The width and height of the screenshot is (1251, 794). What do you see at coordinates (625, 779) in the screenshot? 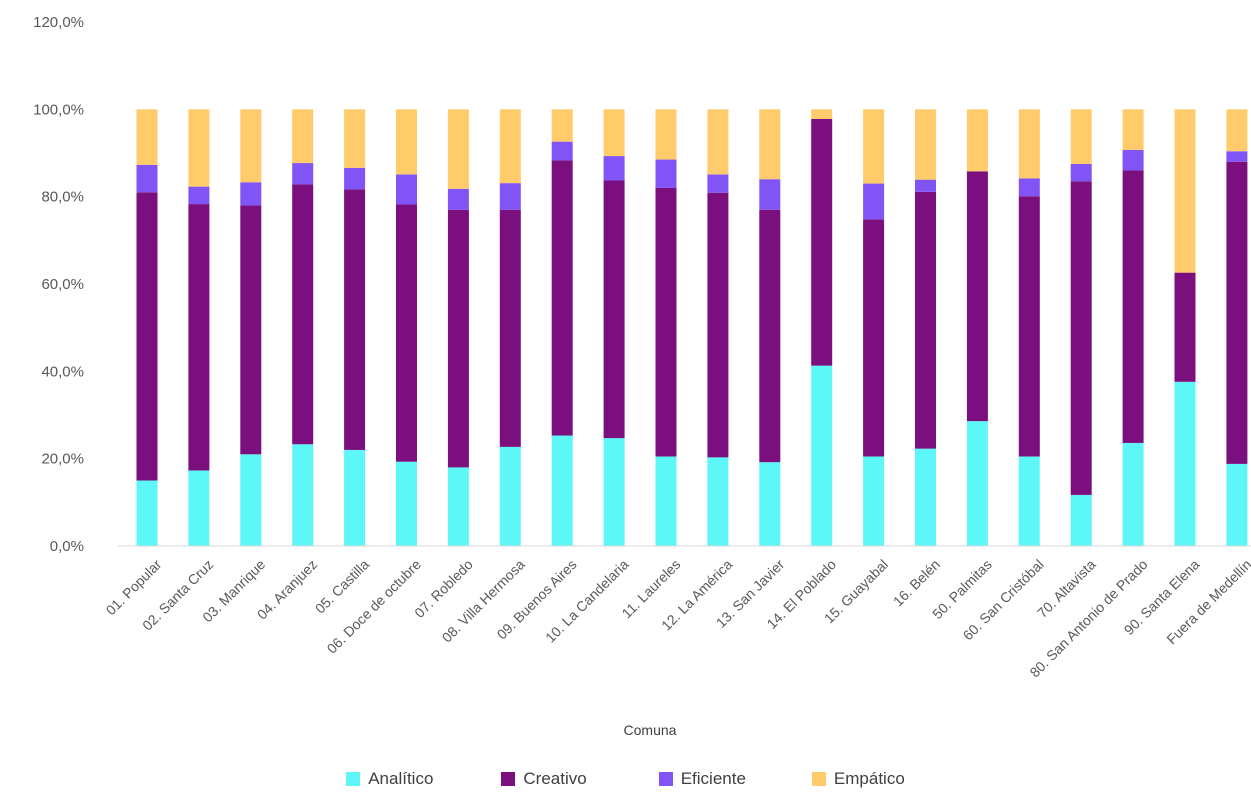
I see `legend: Analítico Creativo Eficiente Empático` at bounding box center [625, 779].